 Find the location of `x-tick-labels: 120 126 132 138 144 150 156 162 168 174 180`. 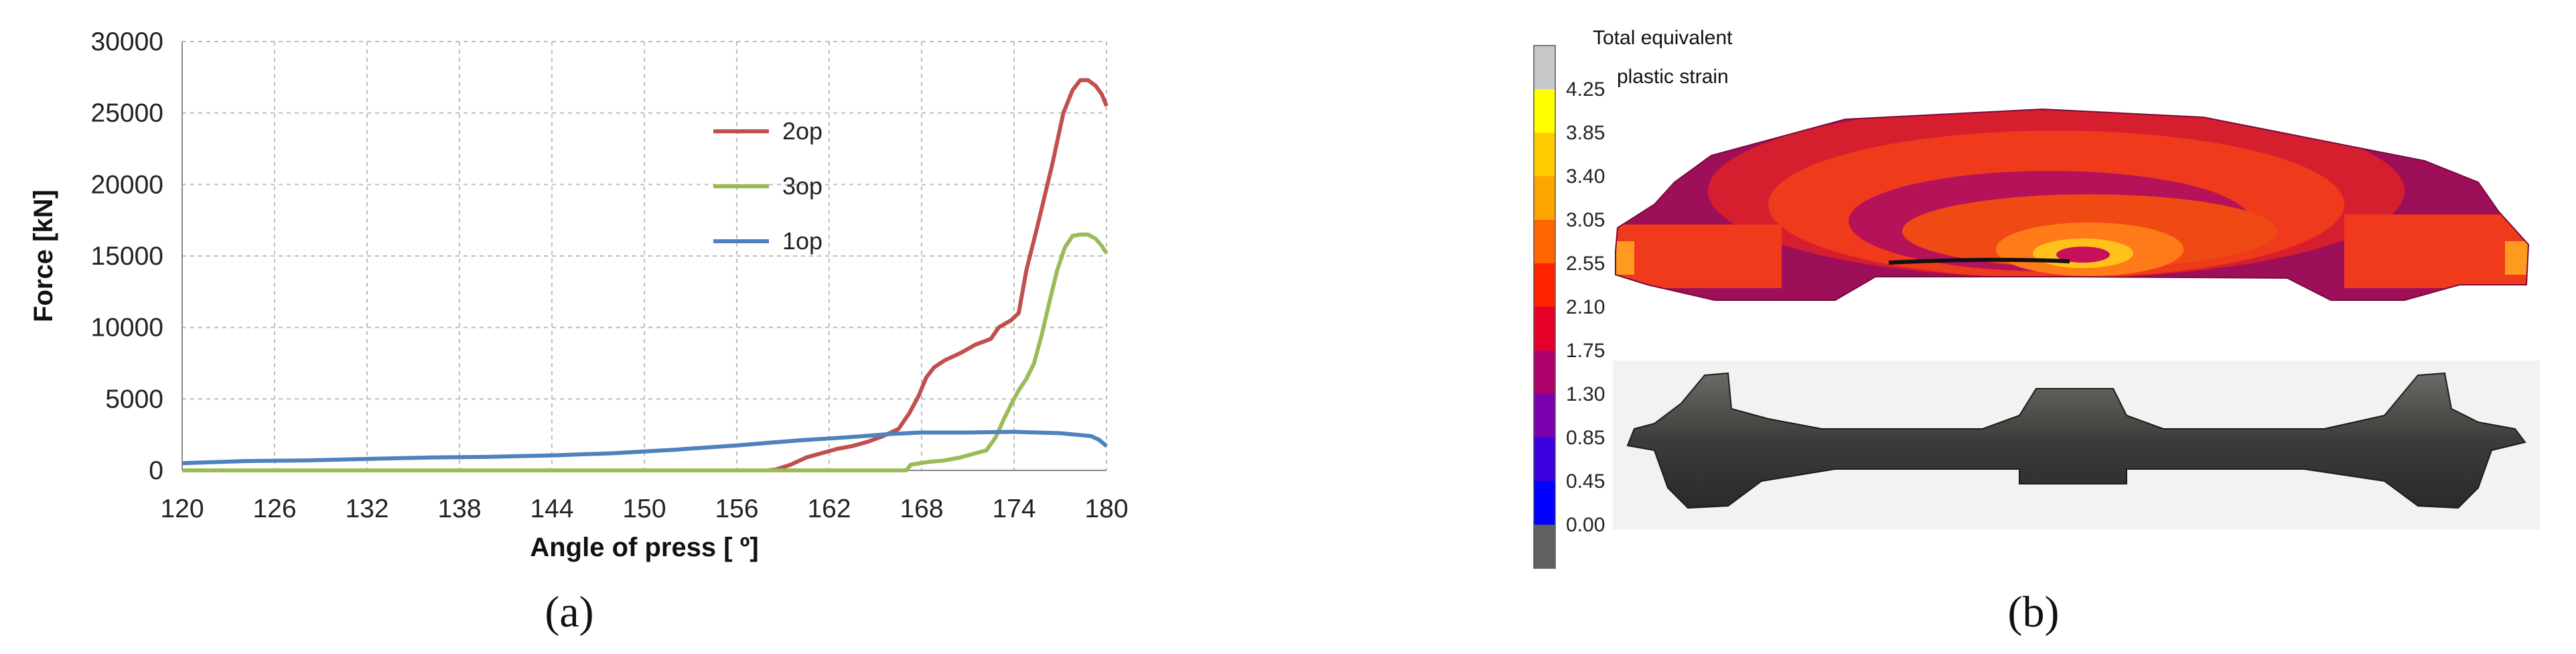

x-tick-labels: 120 126 132 138 144 150 156 162 168 174 180 is located at coordinates (644, 509).